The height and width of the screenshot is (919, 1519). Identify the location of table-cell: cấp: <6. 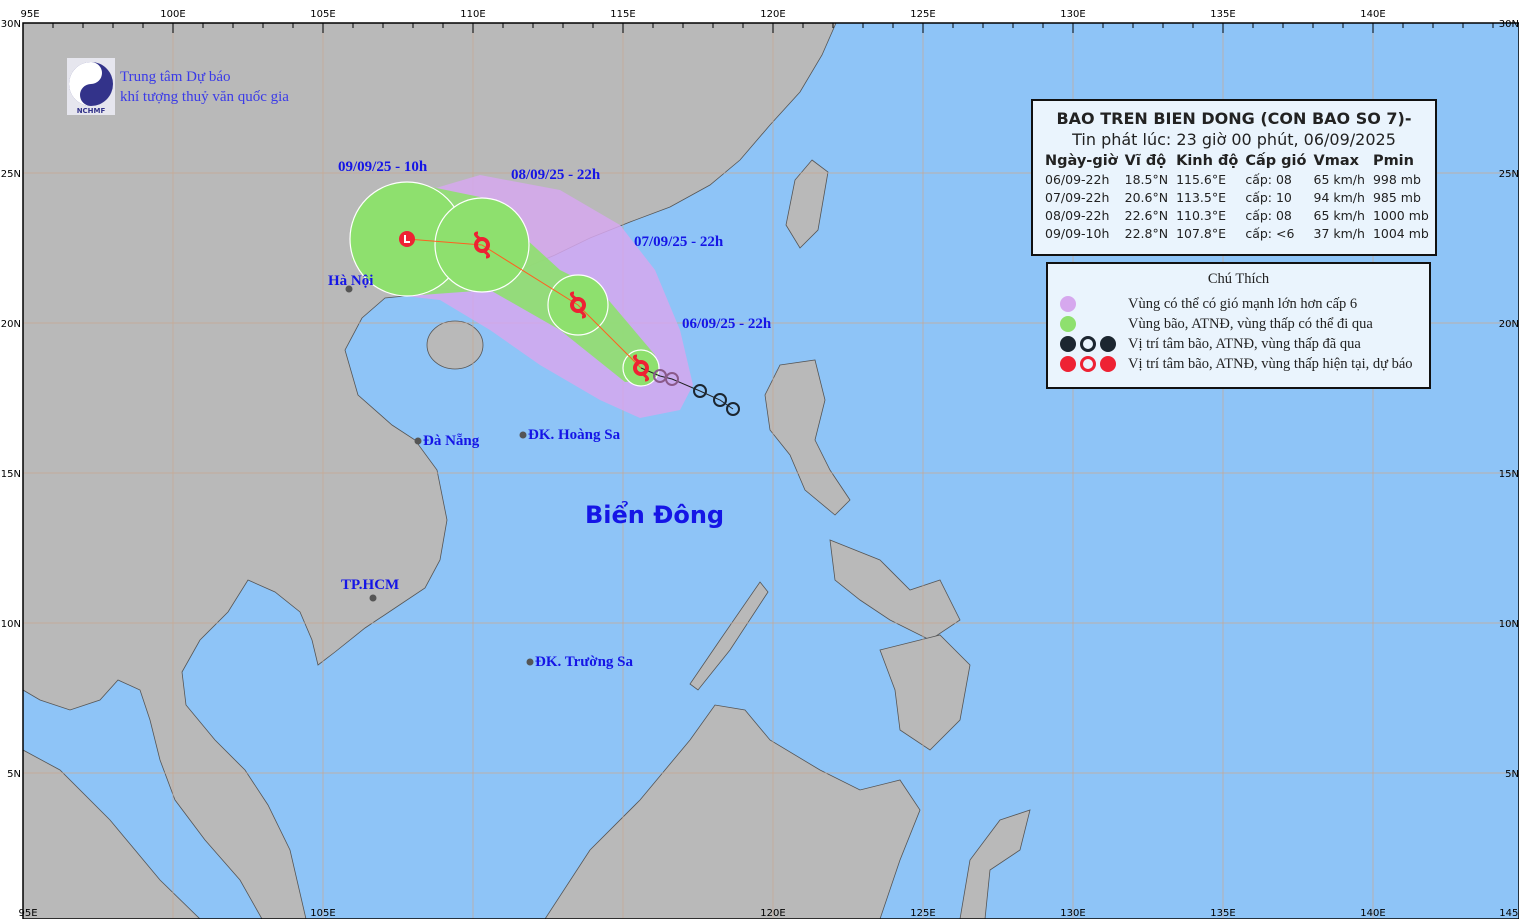
(1270, 233).